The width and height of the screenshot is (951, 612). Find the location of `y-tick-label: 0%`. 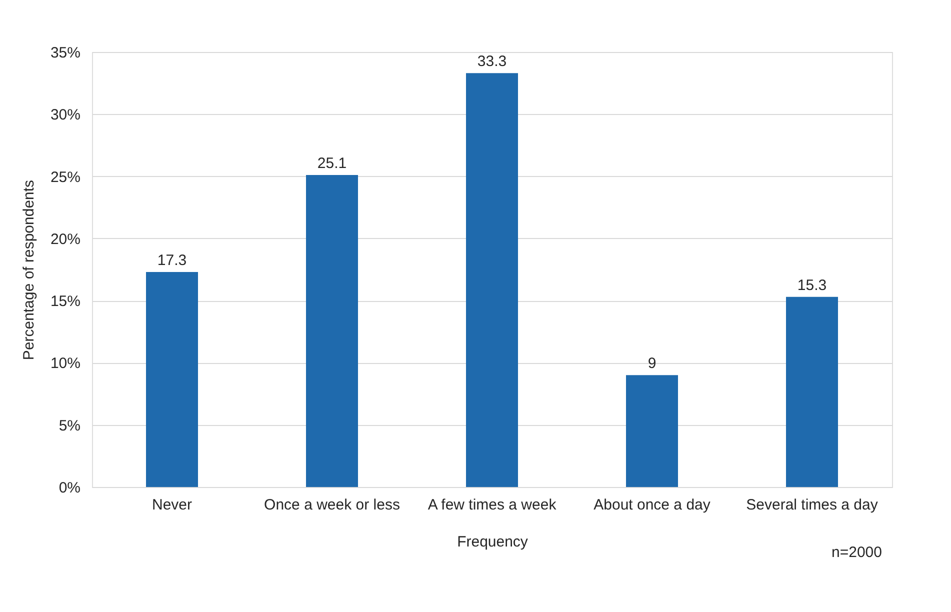

y-tick-label: 0% is located at coordinates (69, 488).